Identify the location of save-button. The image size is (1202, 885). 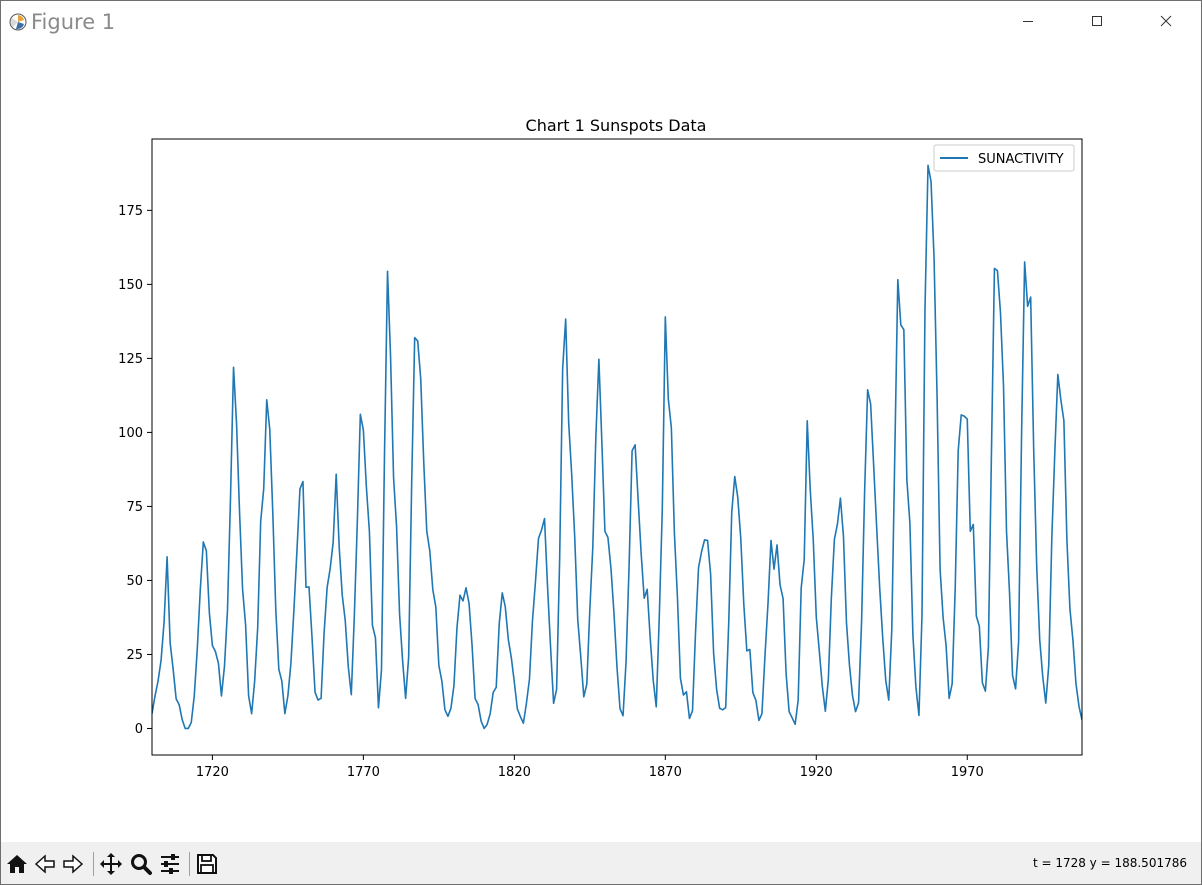
(207, 864).